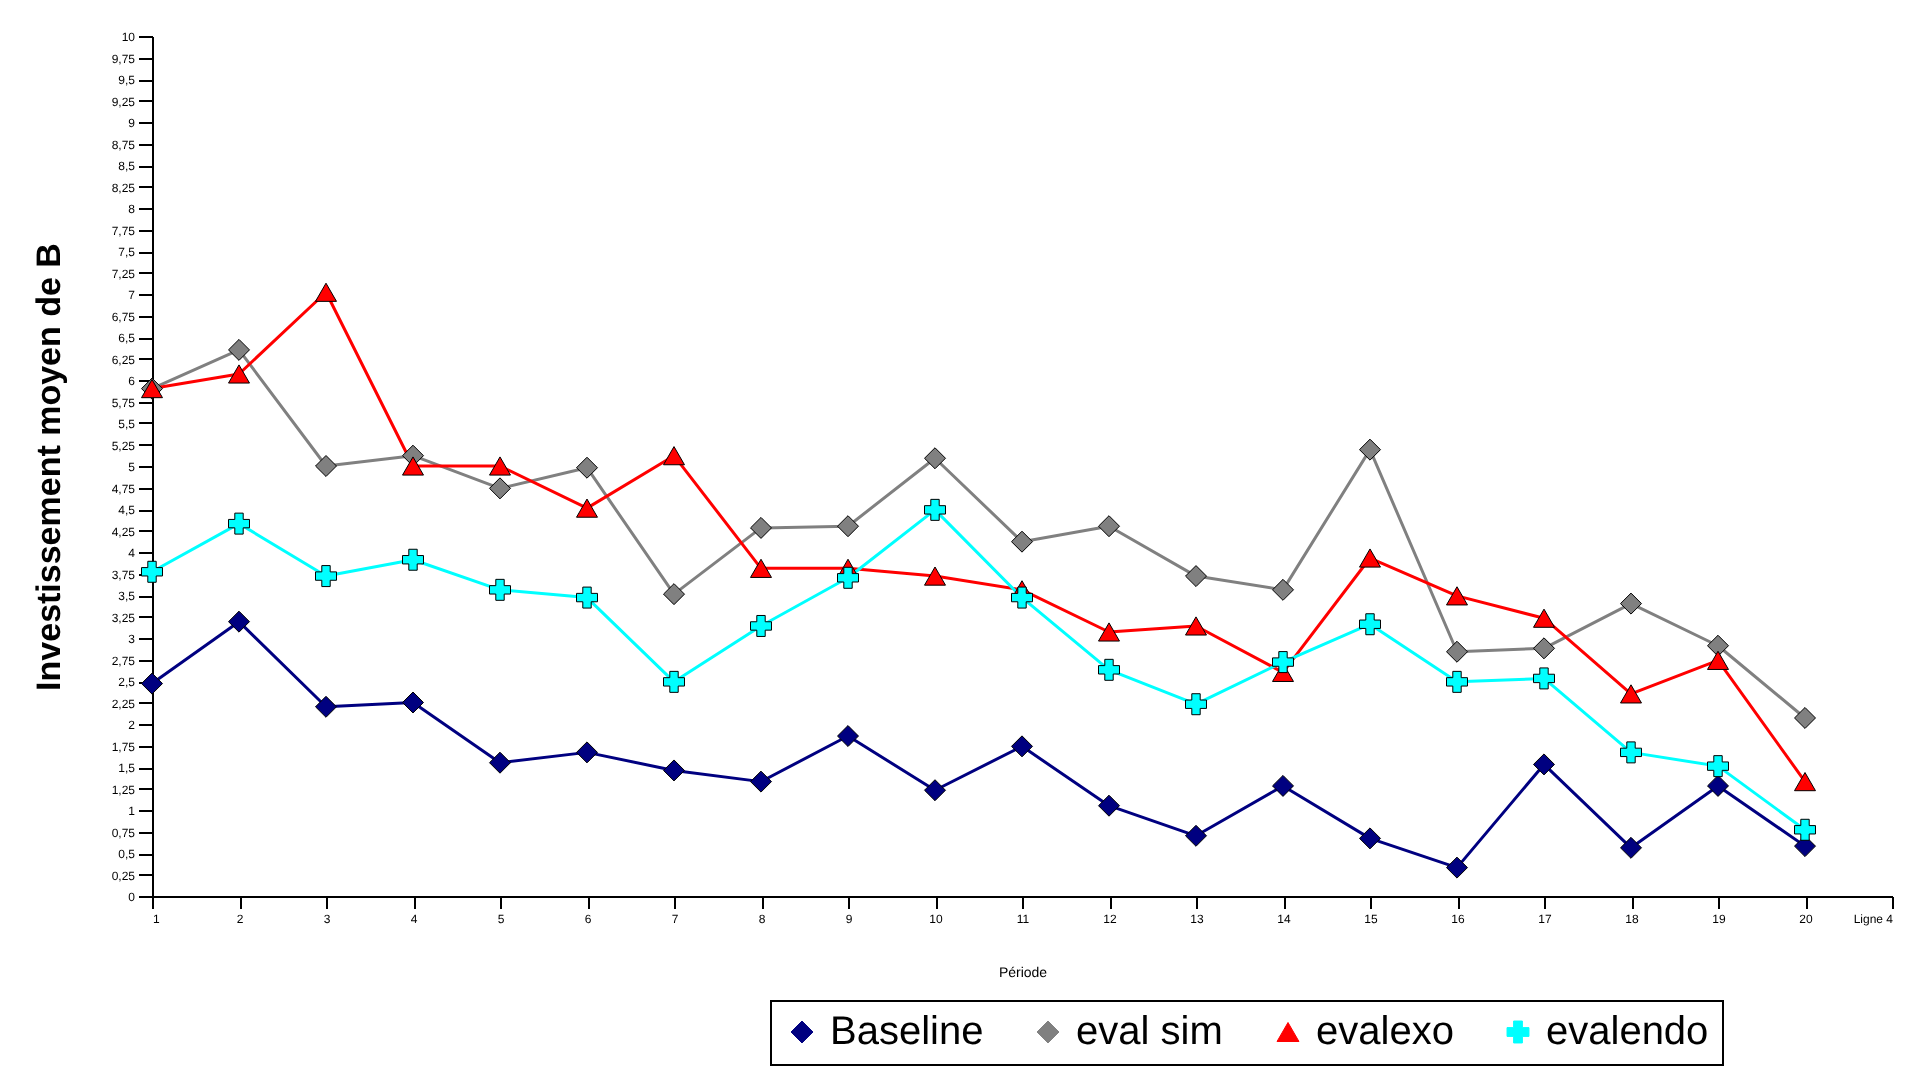 This screenshot has width=1922, height=1068. Describe the element at coordinates (48, 467) in the screenshot. I see `y-axis-title: Investissement moyen de B` at that location.